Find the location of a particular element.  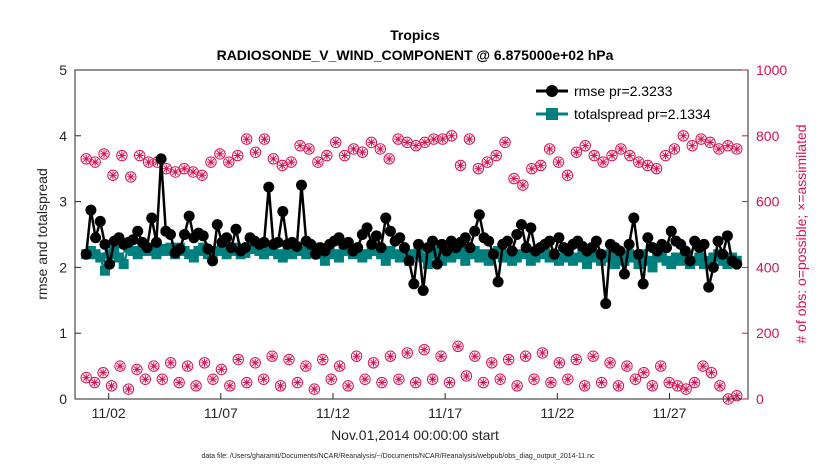

y-right-tick-label-2: 400 is located at coordinates (768, 267).